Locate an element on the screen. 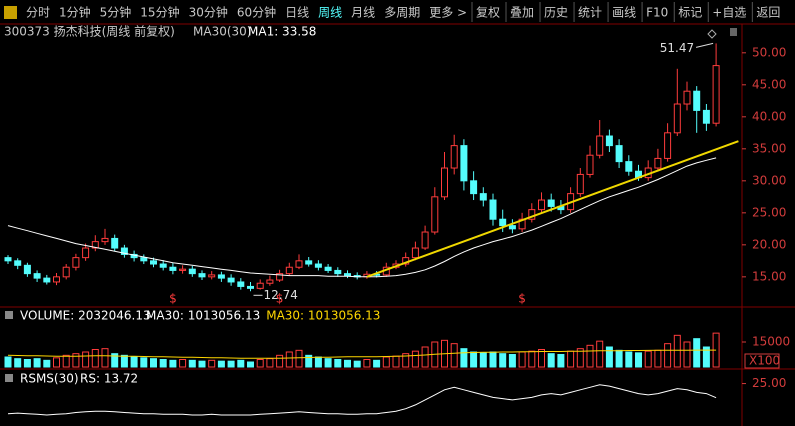  y-tick-label: 20.00 is located at coordinates (769, 244).